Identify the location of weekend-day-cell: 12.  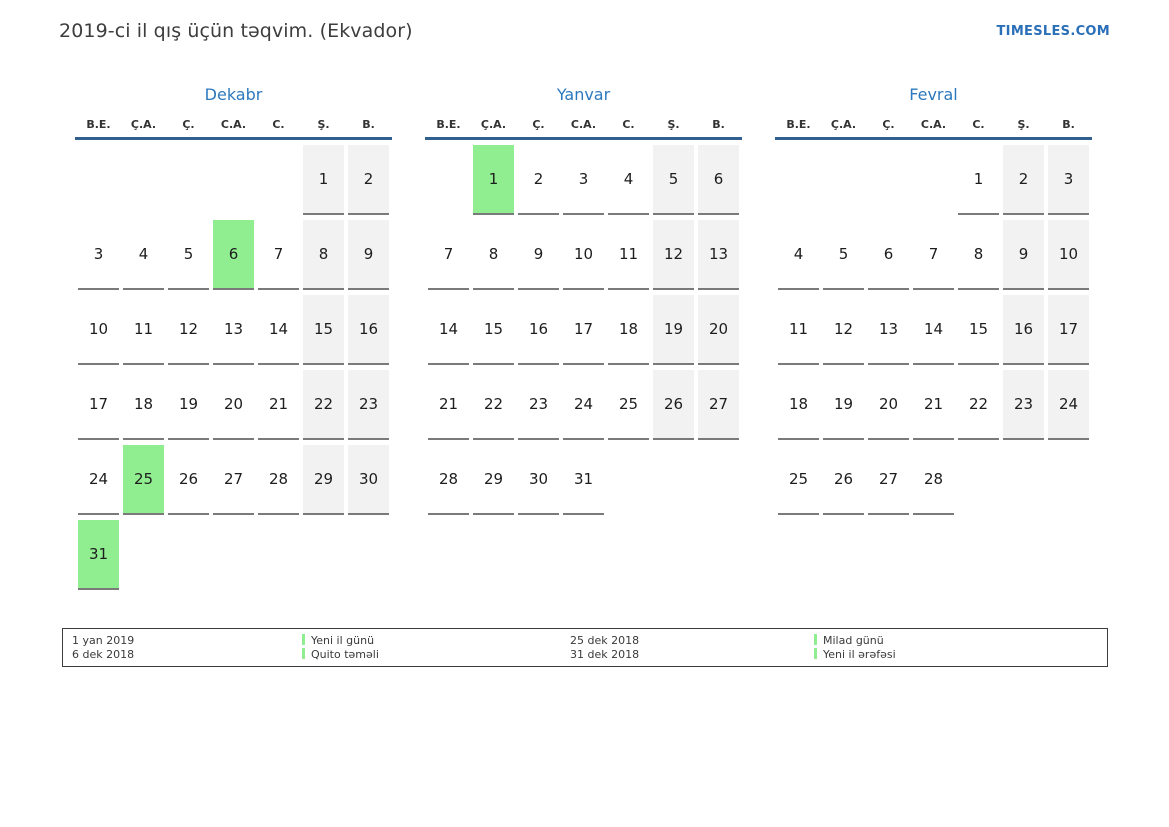
(673, 255).